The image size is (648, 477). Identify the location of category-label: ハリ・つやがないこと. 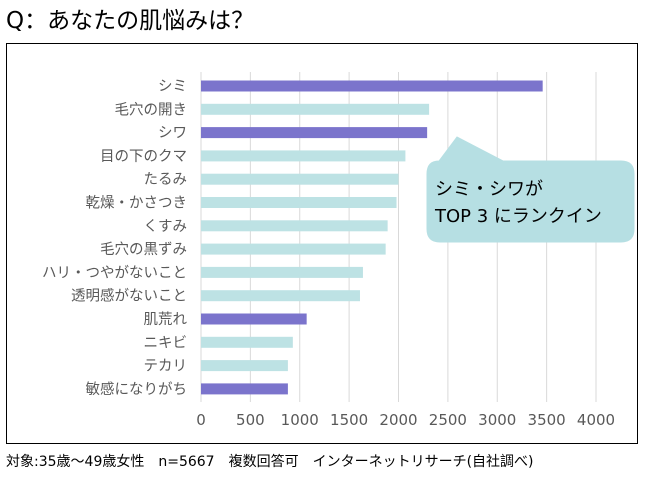
(114, 272).